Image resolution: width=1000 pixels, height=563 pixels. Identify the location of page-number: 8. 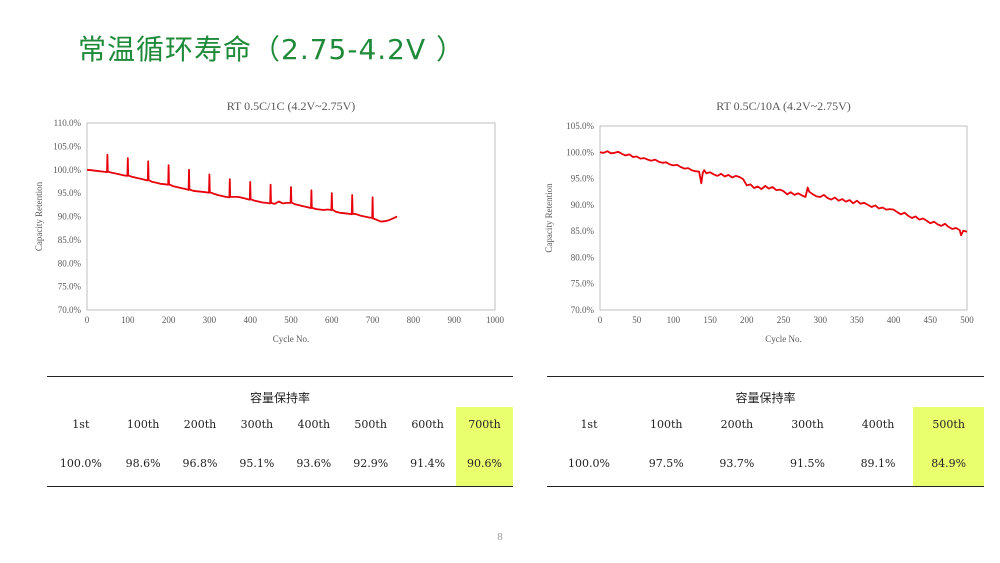
(500, 537).